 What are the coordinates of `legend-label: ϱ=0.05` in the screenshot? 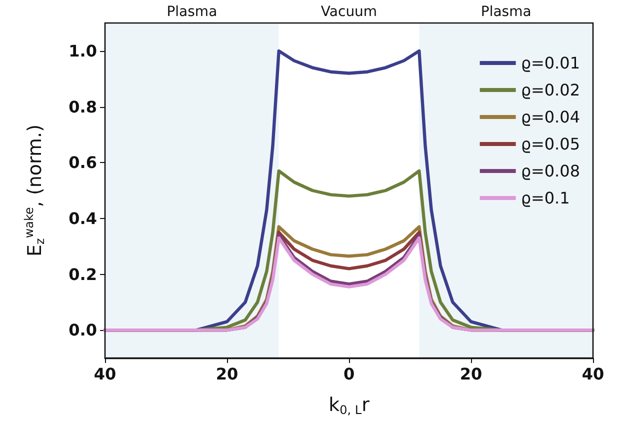 It's located at (550, 144).